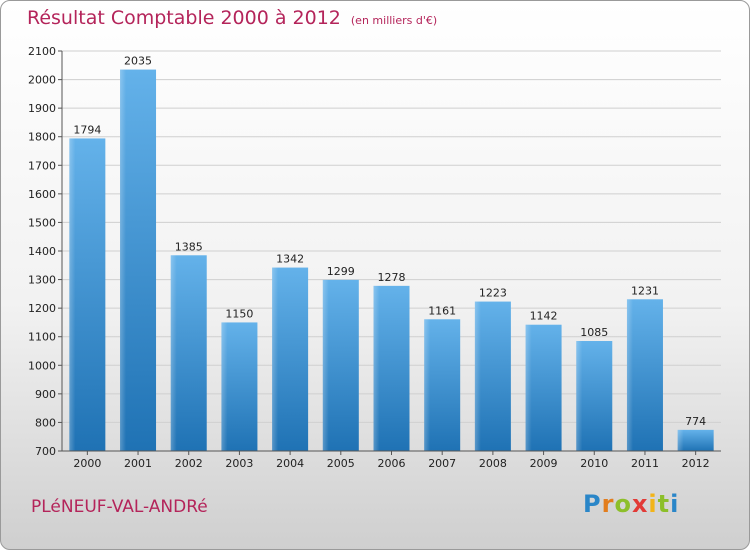  I want to click on x-tick-label: 2008, so click(493, 463).